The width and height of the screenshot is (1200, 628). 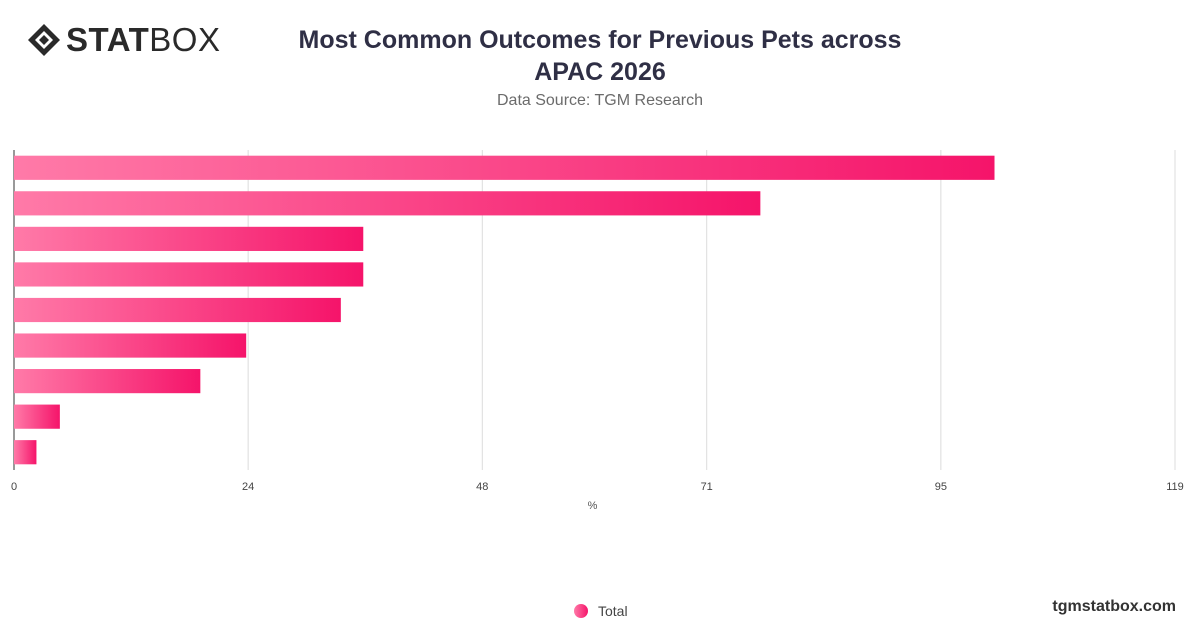 What do you see at coordinates (707, 487) in the screenshot?
I see `x-tick-label: 71` at bounding box center [707, 487].